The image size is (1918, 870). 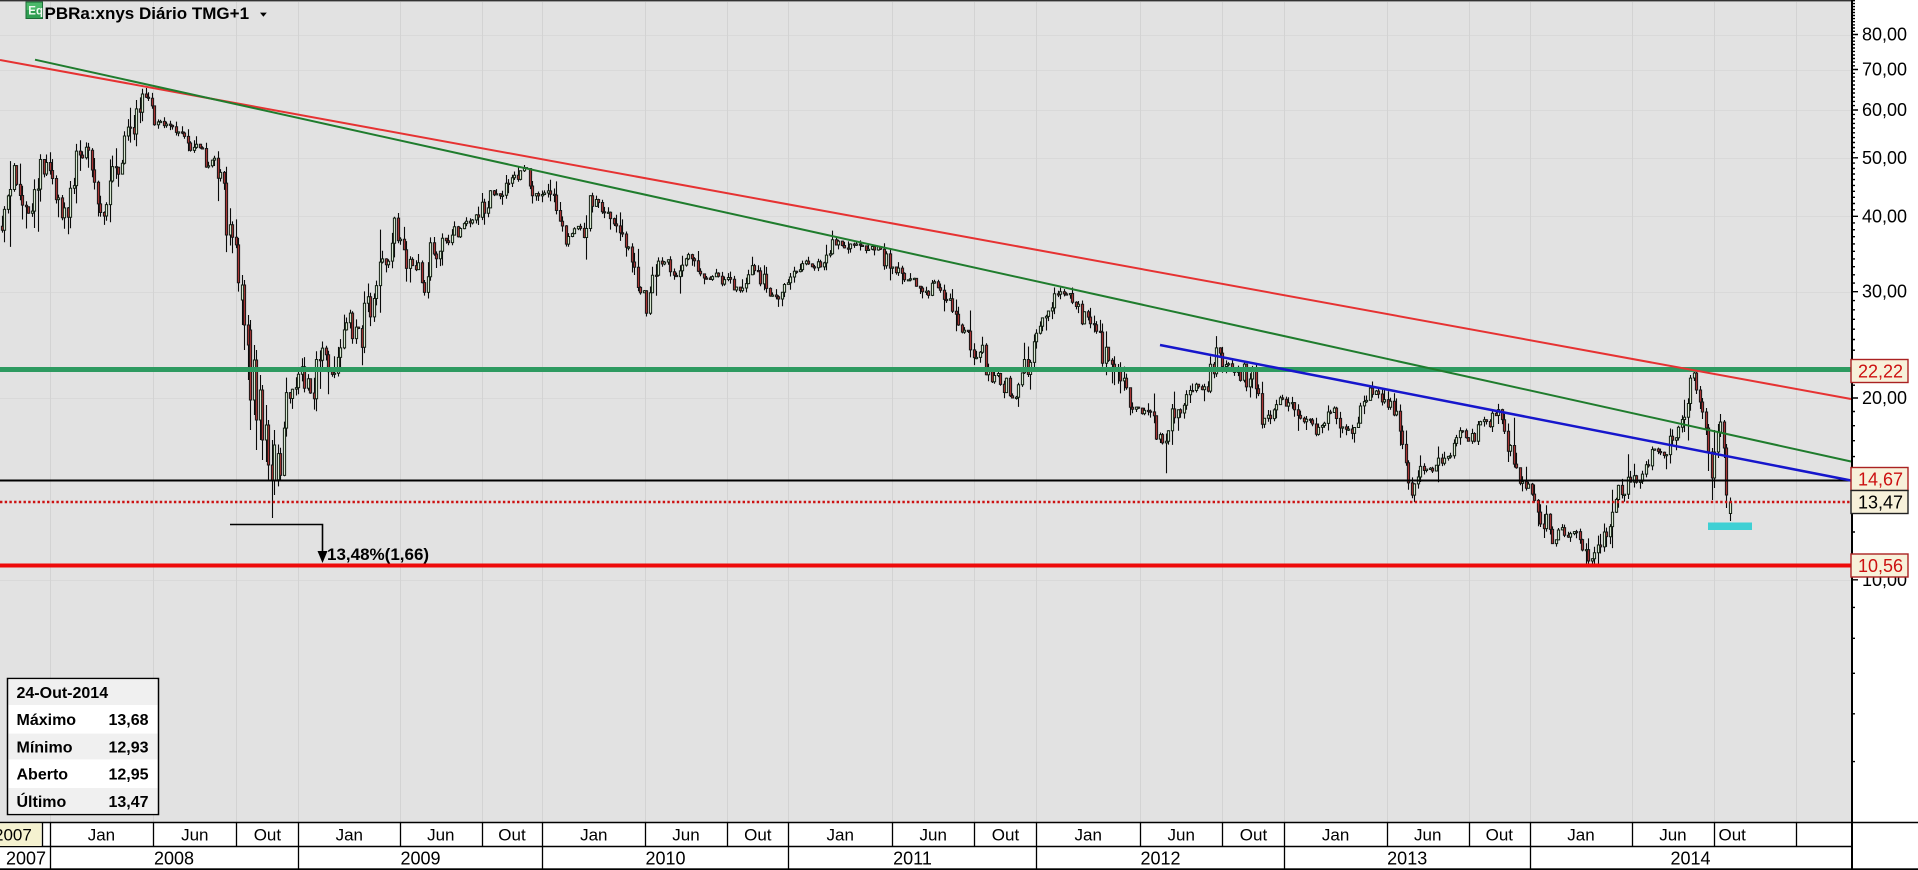 I want to click on svg-text: 22,22, so click(x=1880, y=372).